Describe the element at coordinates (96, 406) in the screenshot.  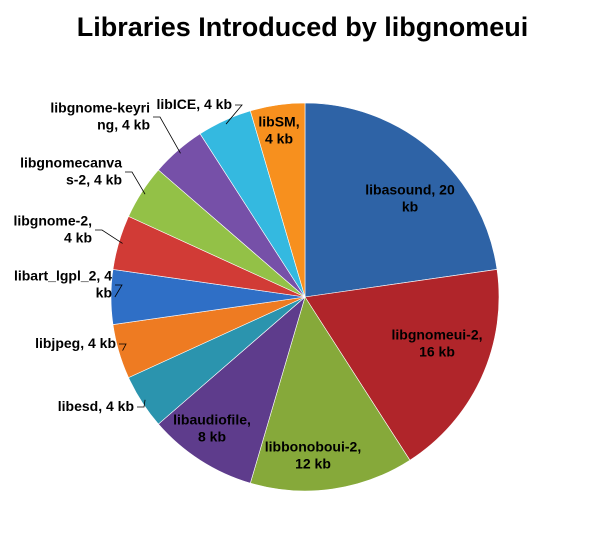
I see `slice-label-libesd: libesd, 4 kb` at that location.